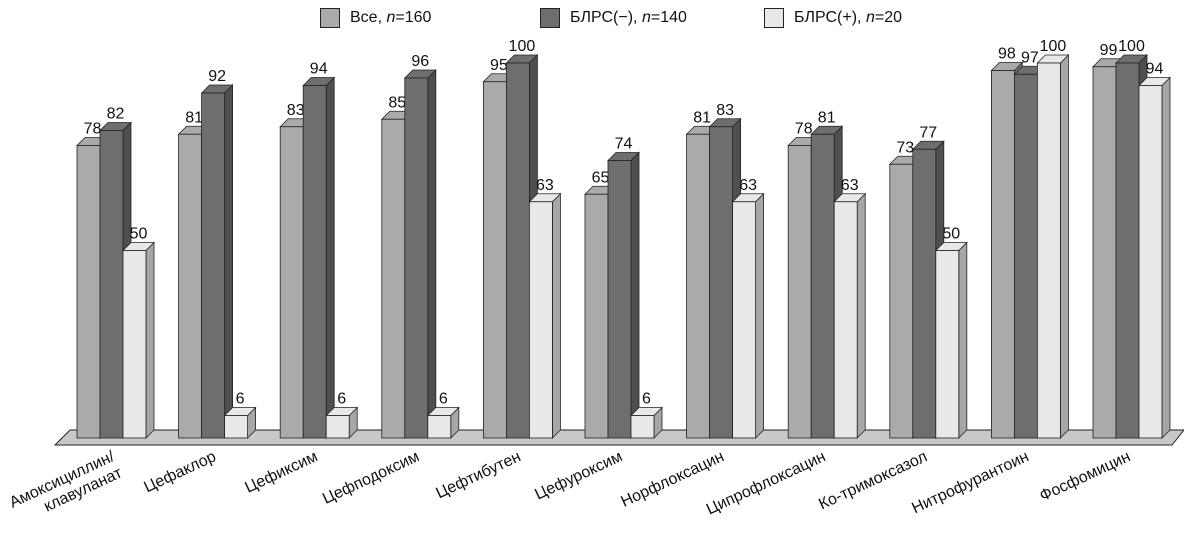 The width and height of the screenshot is (1184, 547). What do you see at coordinates (1007, 54) in the screenshot?
I see `data-label: 98` at bounding box center [1007, 54].